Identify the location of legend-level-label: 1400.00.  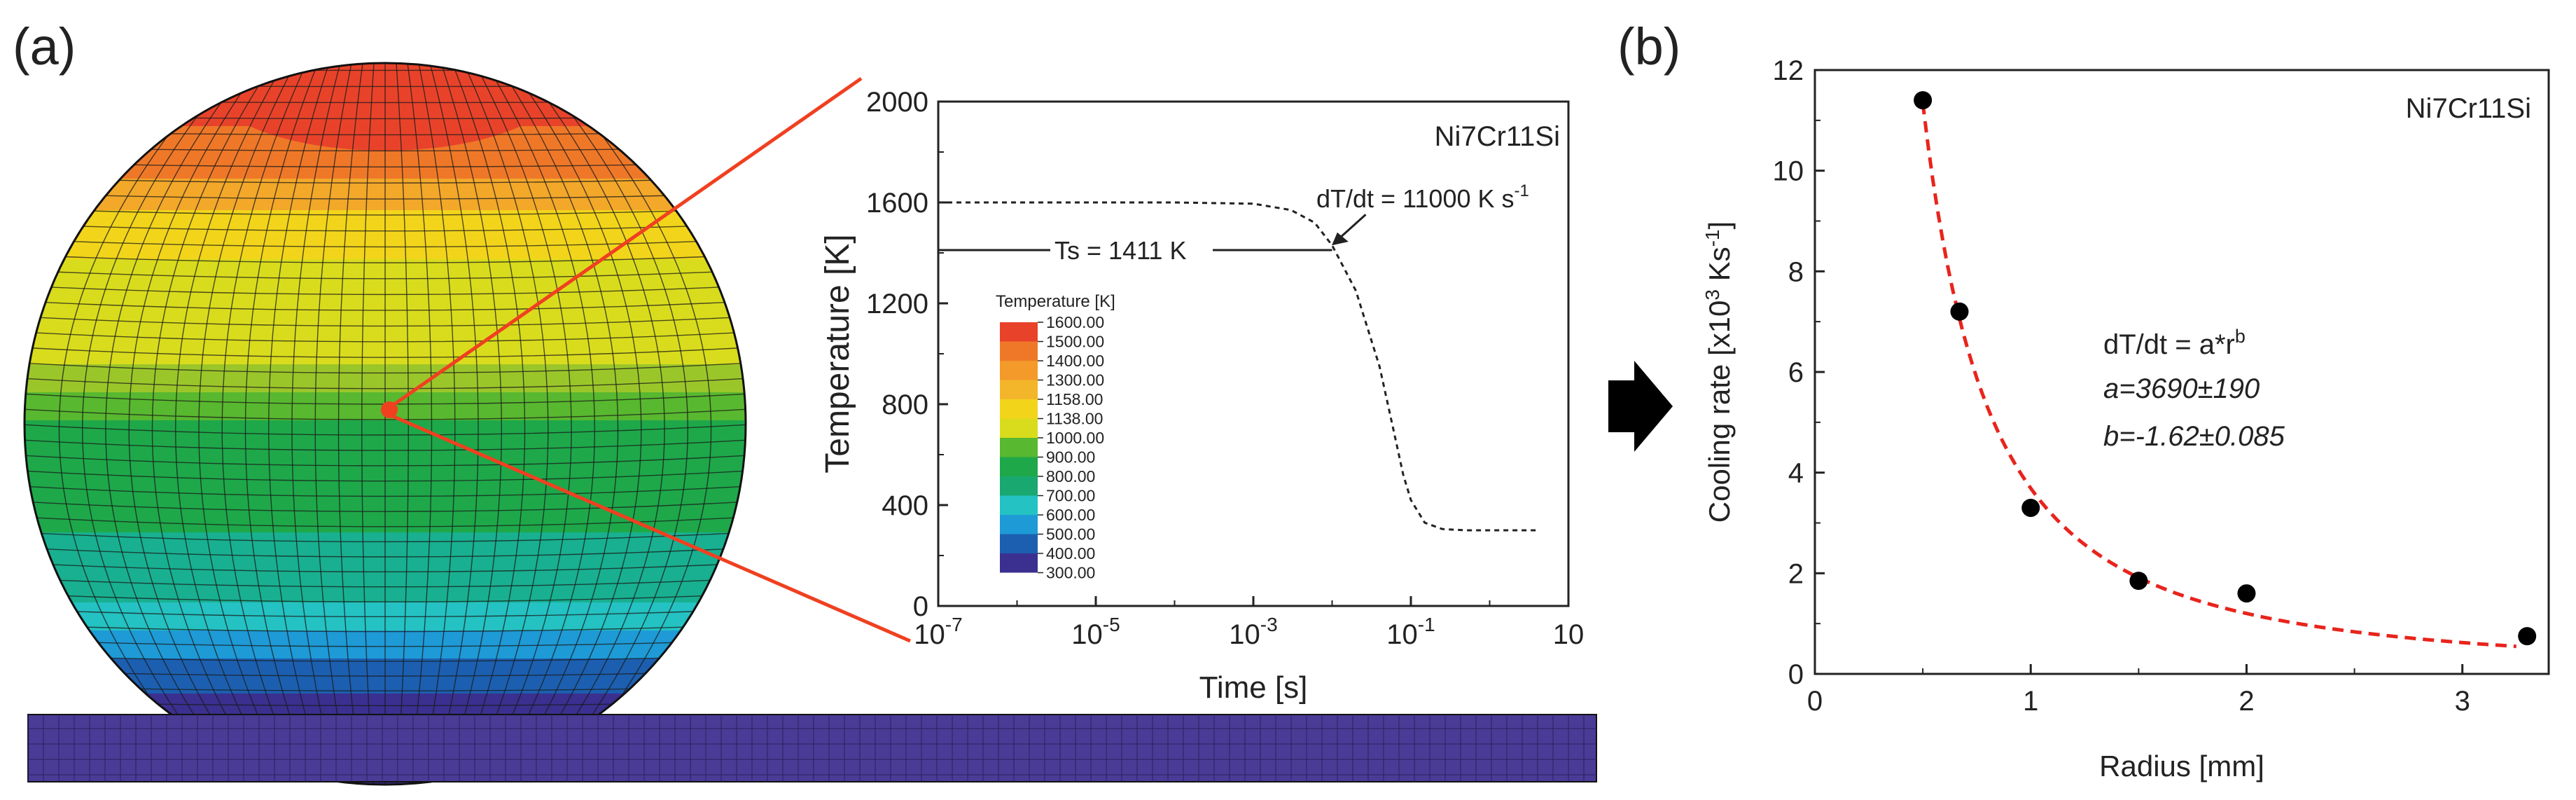
(1075, 361).